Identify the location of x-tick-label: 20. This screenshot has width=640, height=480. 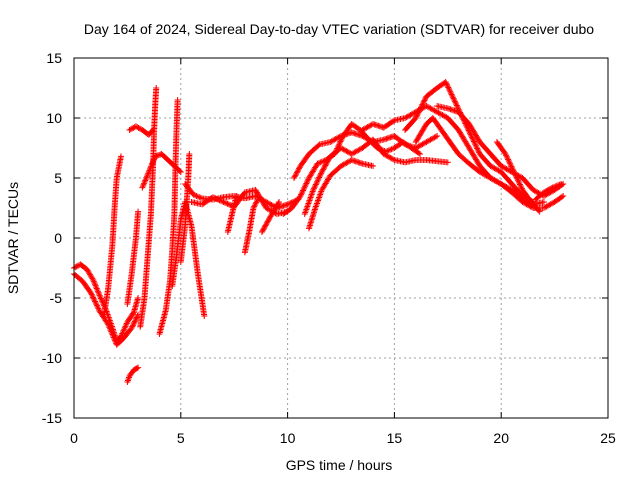
(501, 438).